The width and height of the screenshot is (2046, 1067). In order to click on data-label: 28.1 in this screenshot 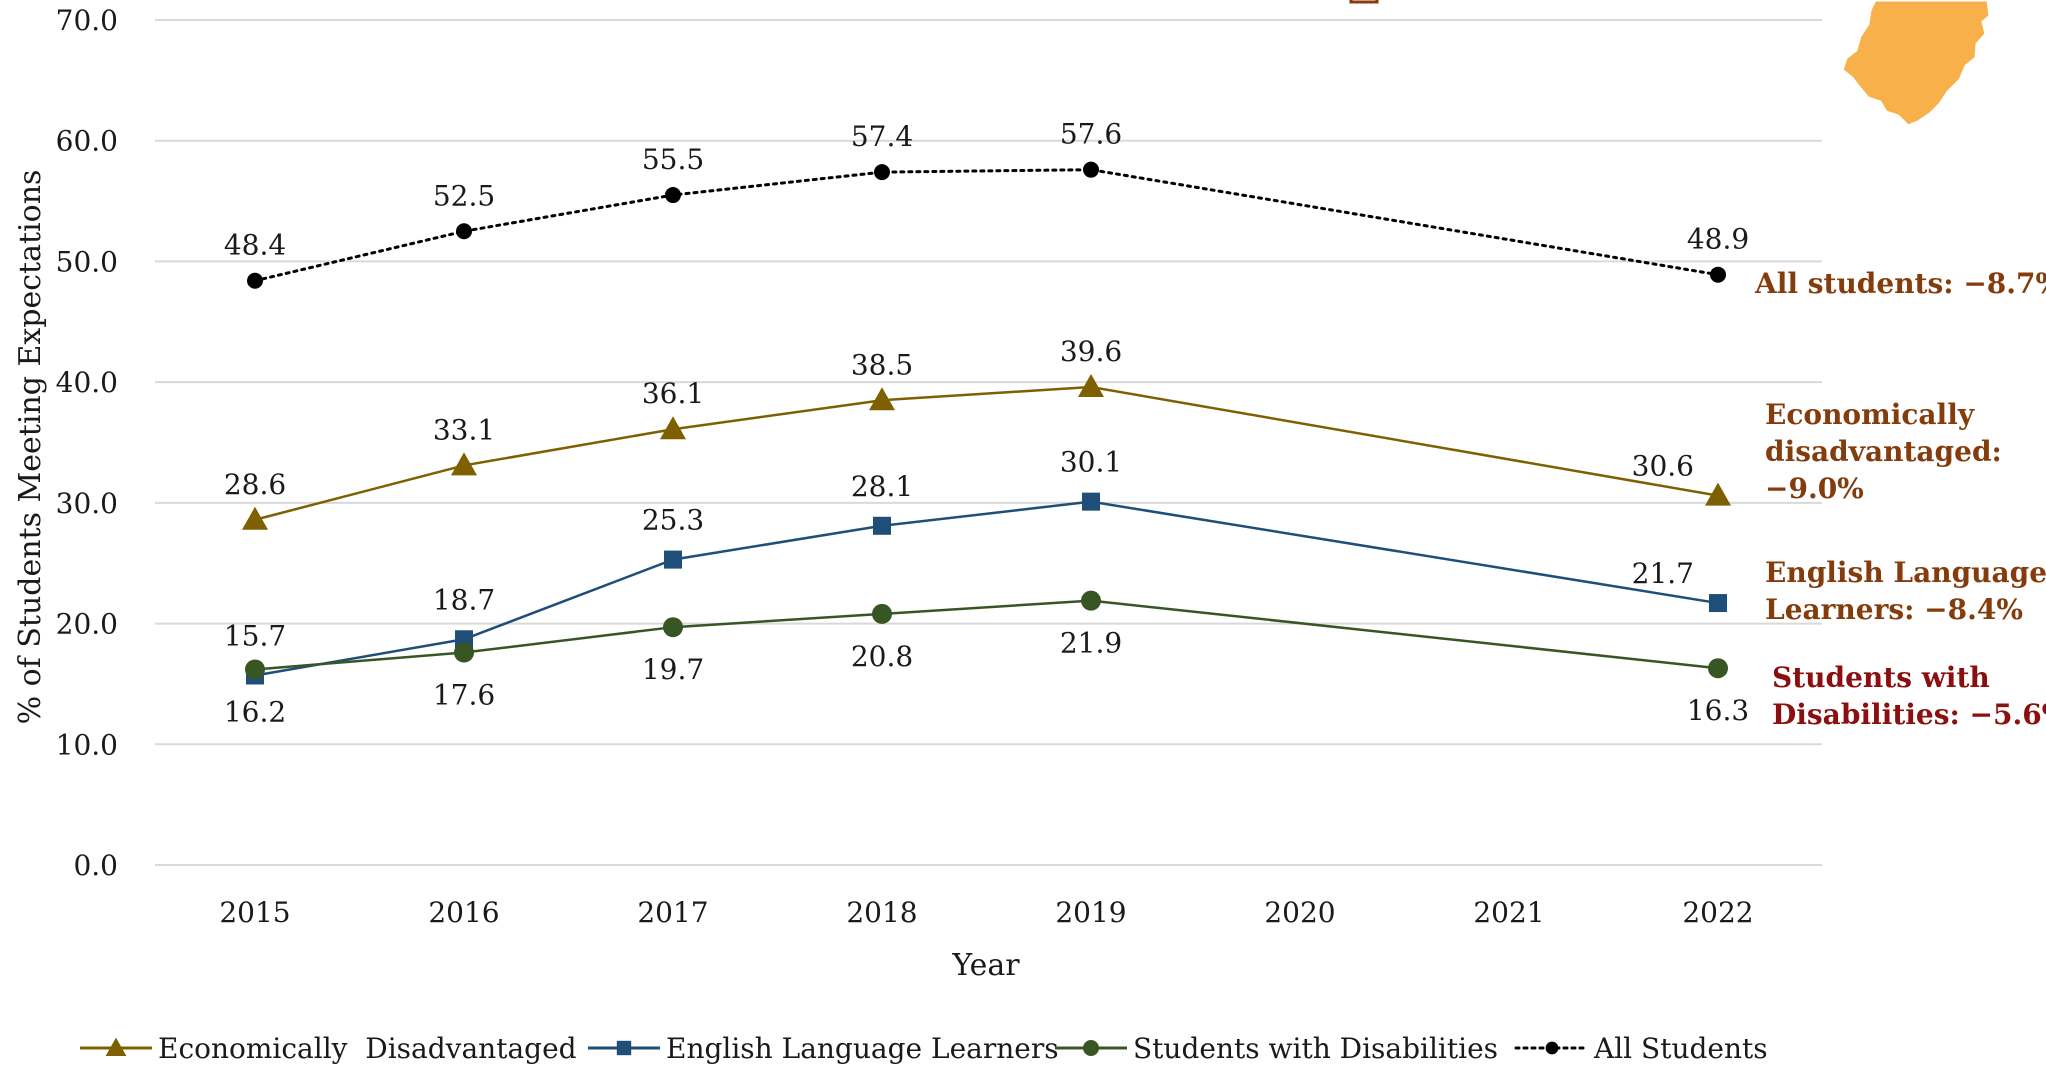, I will do `click(882, 486)`.